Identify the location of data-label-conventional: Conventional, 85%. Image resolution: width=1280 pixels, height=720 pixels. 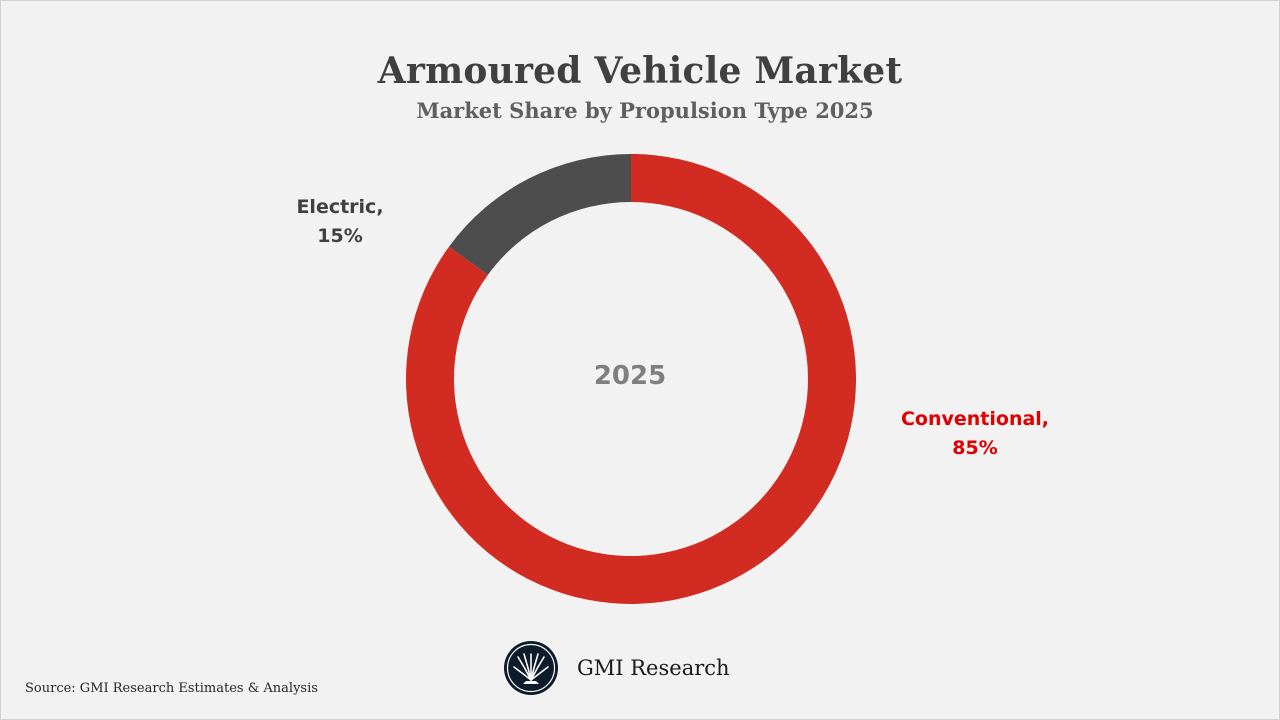
(975, 434).